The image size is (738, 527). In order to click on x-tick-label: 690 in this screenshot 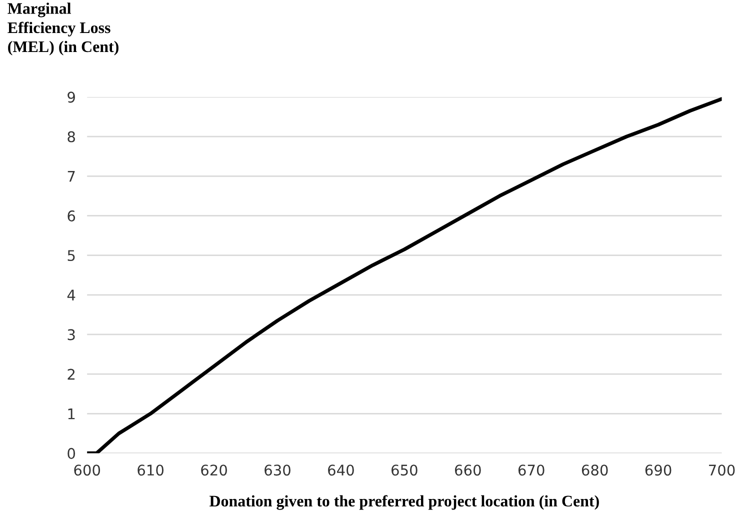, I will do `click(658, 470)`.